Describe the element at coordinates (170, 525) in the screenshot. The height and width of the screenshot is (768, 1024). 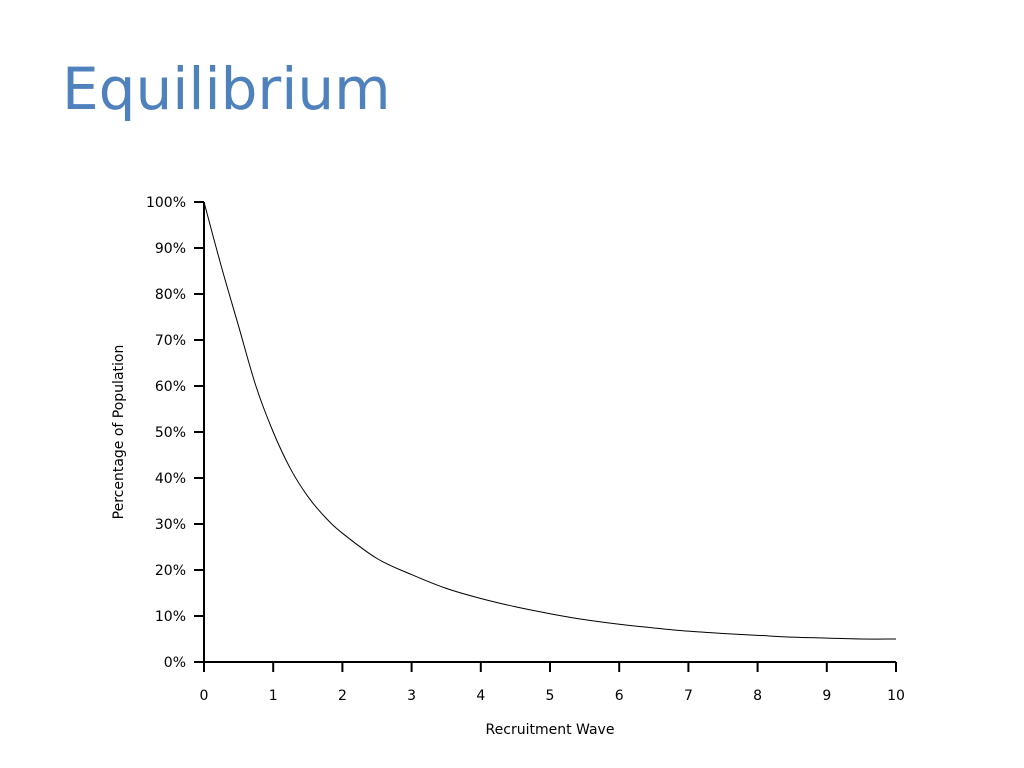
I see `y-tick-label: 30%` at that location.